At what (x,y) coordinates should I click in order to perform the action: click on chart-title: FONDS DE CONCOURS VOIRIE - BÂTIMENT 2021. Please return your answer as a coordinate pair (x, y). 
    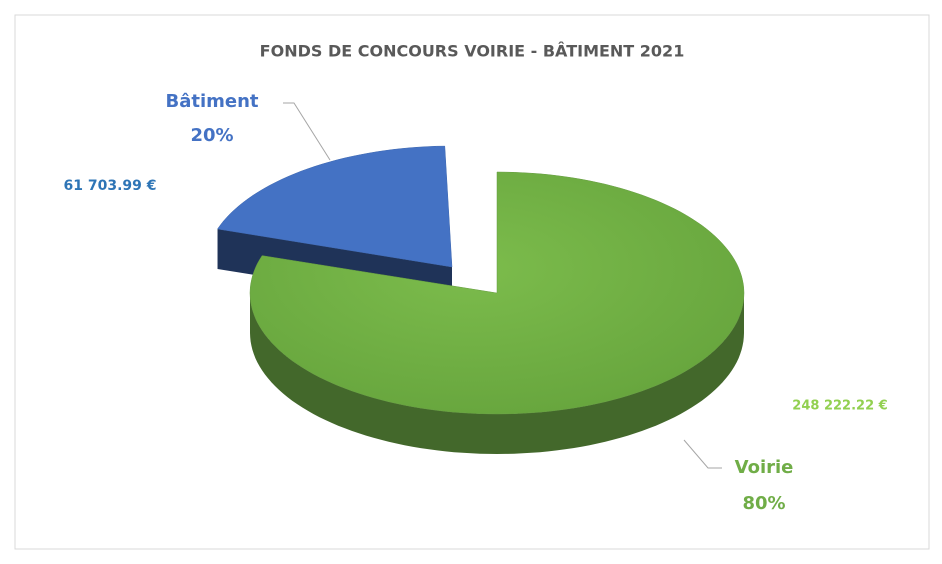
    Looking at the image, I should click on (472, 51).